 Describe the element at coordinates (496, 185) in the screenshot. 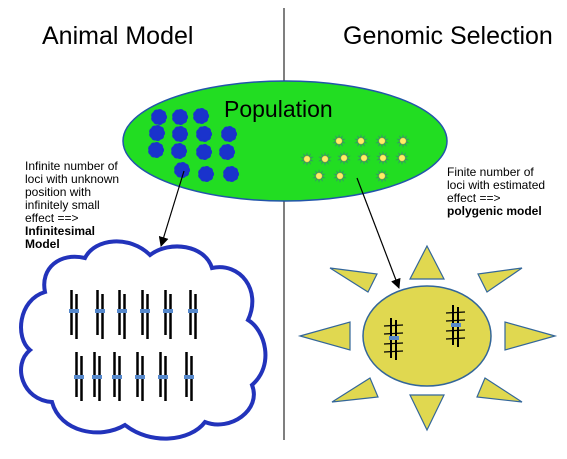

I see `note-line: loci with estimated` at that location.